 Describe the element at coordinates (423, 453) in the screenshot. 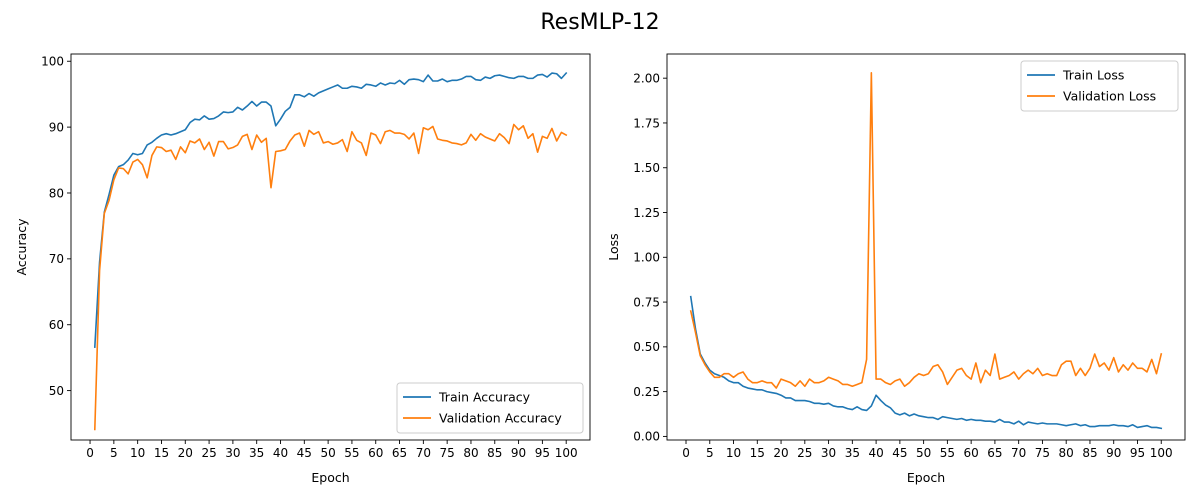

I see `accuracy-x-tick-label: 70` at that location.